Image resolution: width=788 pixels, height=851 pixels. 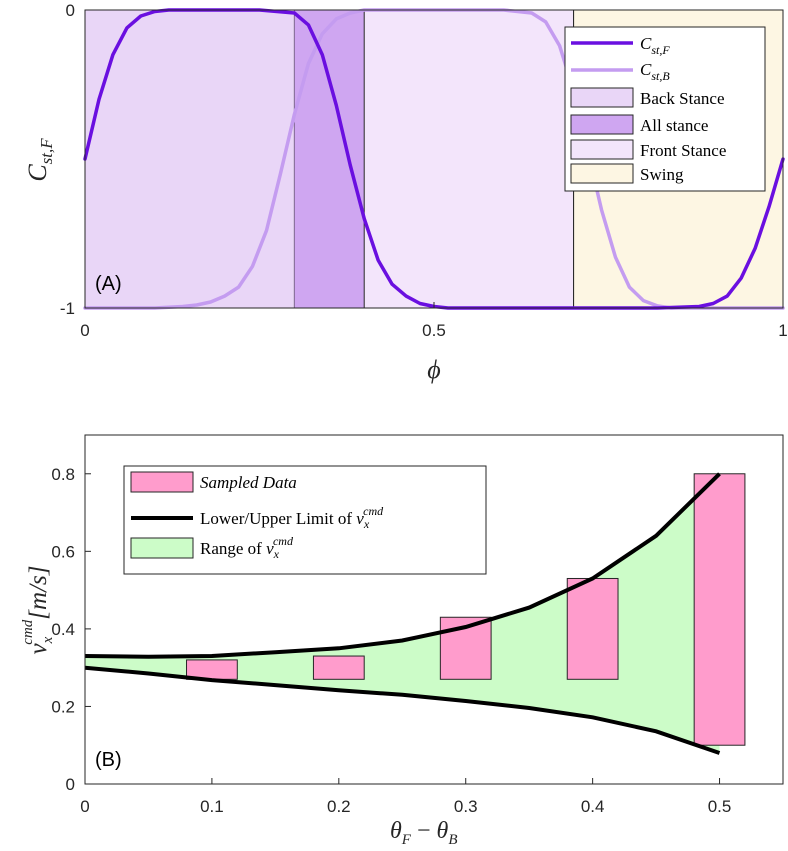 I want to click on legend-b-patch-sampled, so click(x=162, y=482).